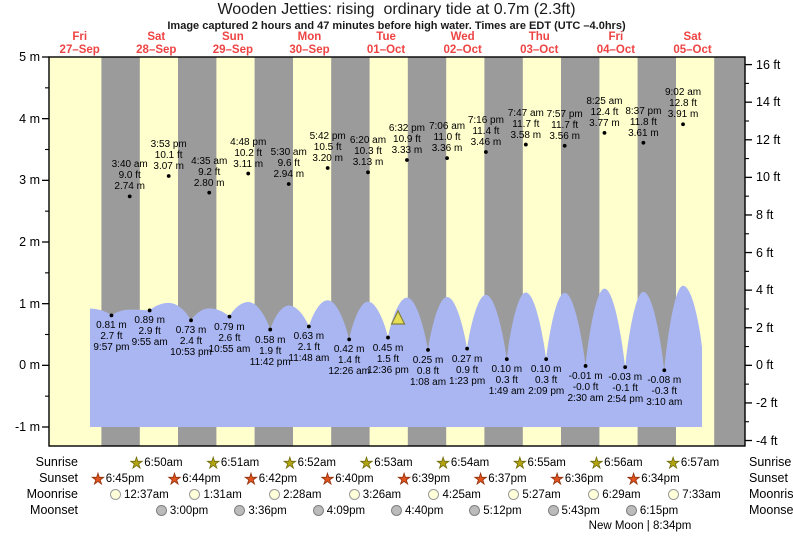 This screenshot has width=793, height=538. I want to click on astro-row-label-right: Moonset, so click(771, 510).